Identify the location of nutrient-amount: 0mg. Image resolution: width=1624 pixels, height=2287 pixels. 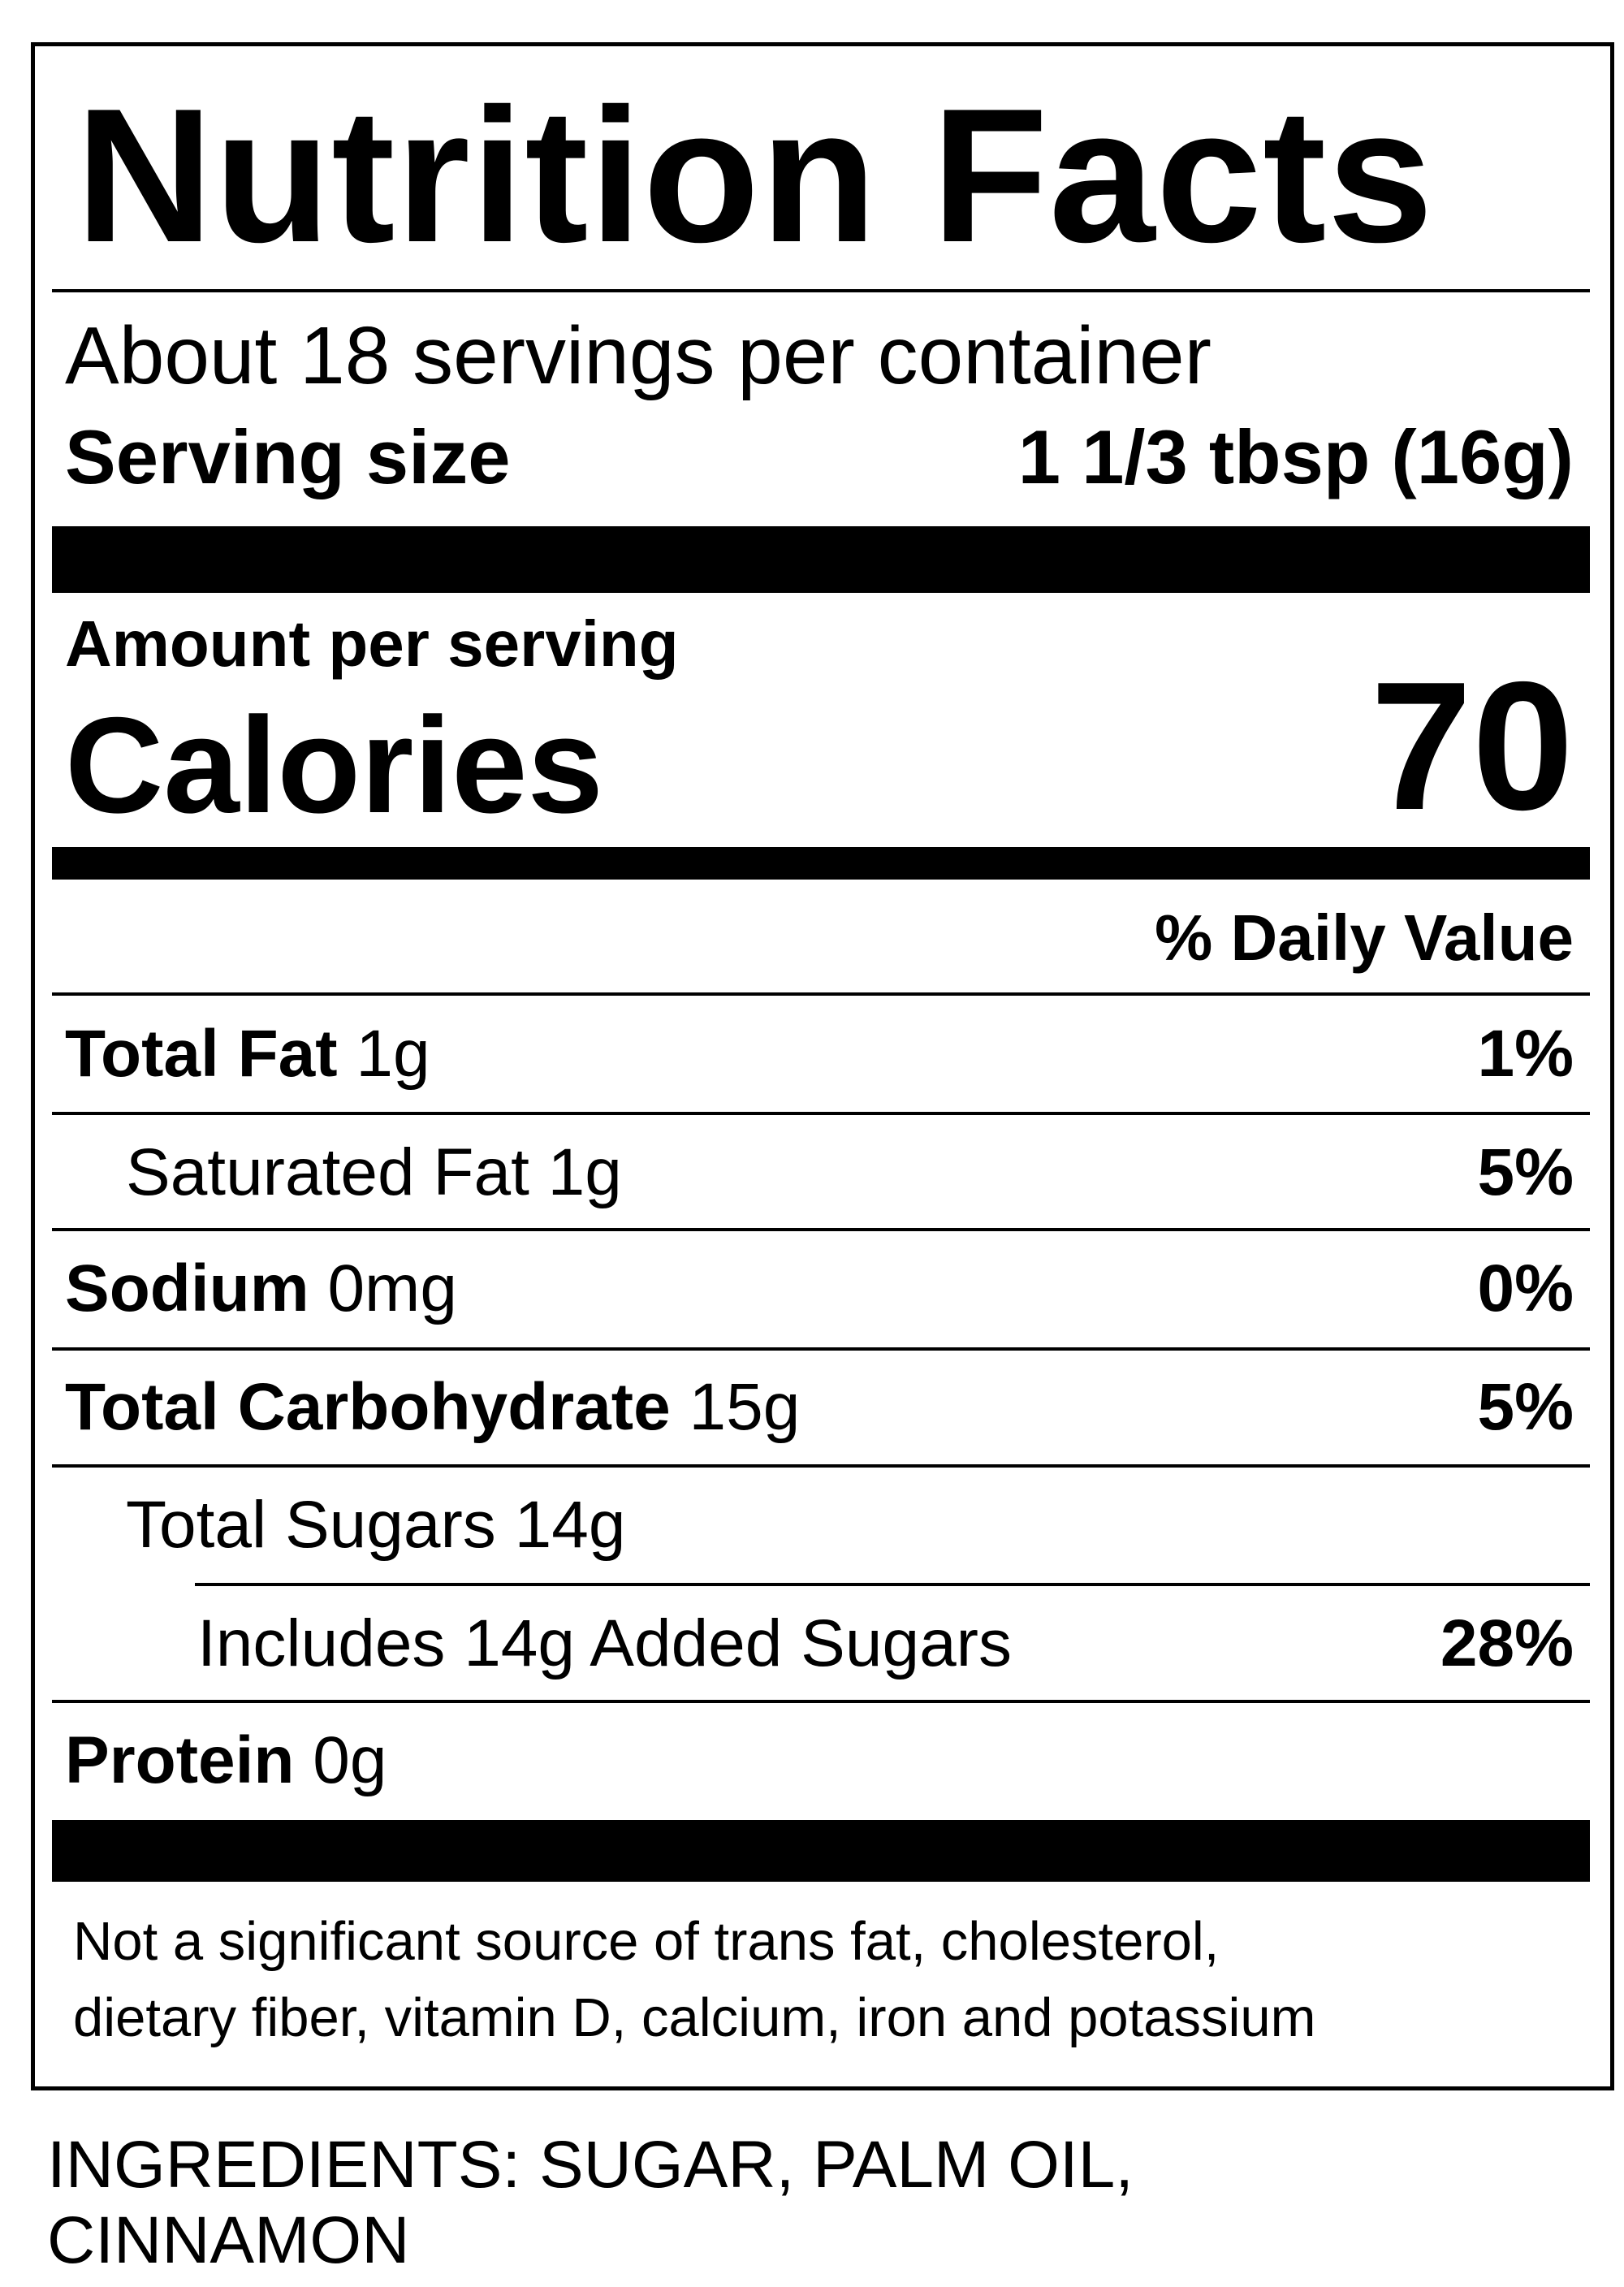
(392, 1288).